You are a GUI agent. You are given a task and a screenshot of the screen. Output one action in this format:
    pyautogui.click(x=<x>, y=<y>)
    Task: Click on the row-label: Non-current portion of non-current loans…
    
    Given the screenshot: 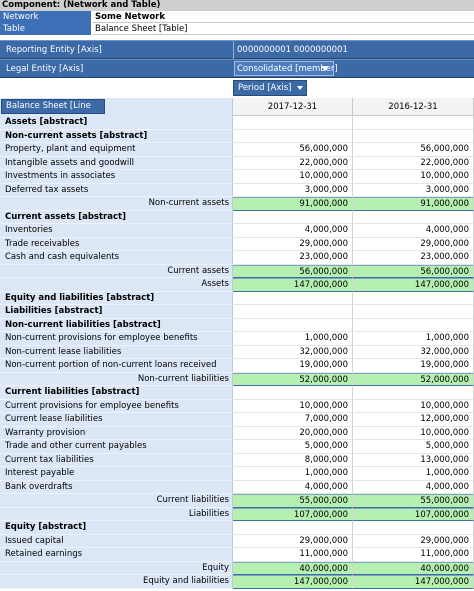 What is the action you would take?
    pyautogui.click(x=116, y=366)
    